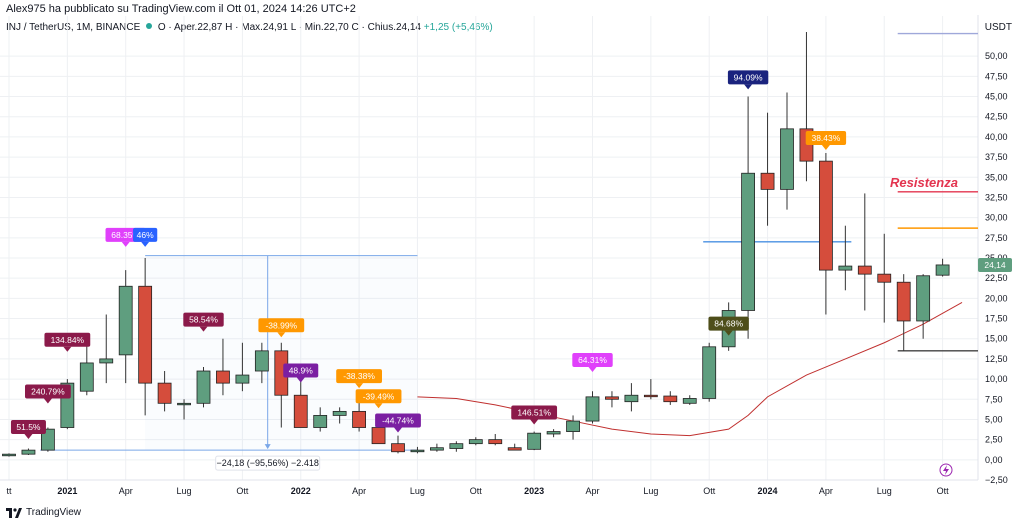 This screenshot has width=1024, height=522. I want to click on current-price-badge, so click(995, 264).